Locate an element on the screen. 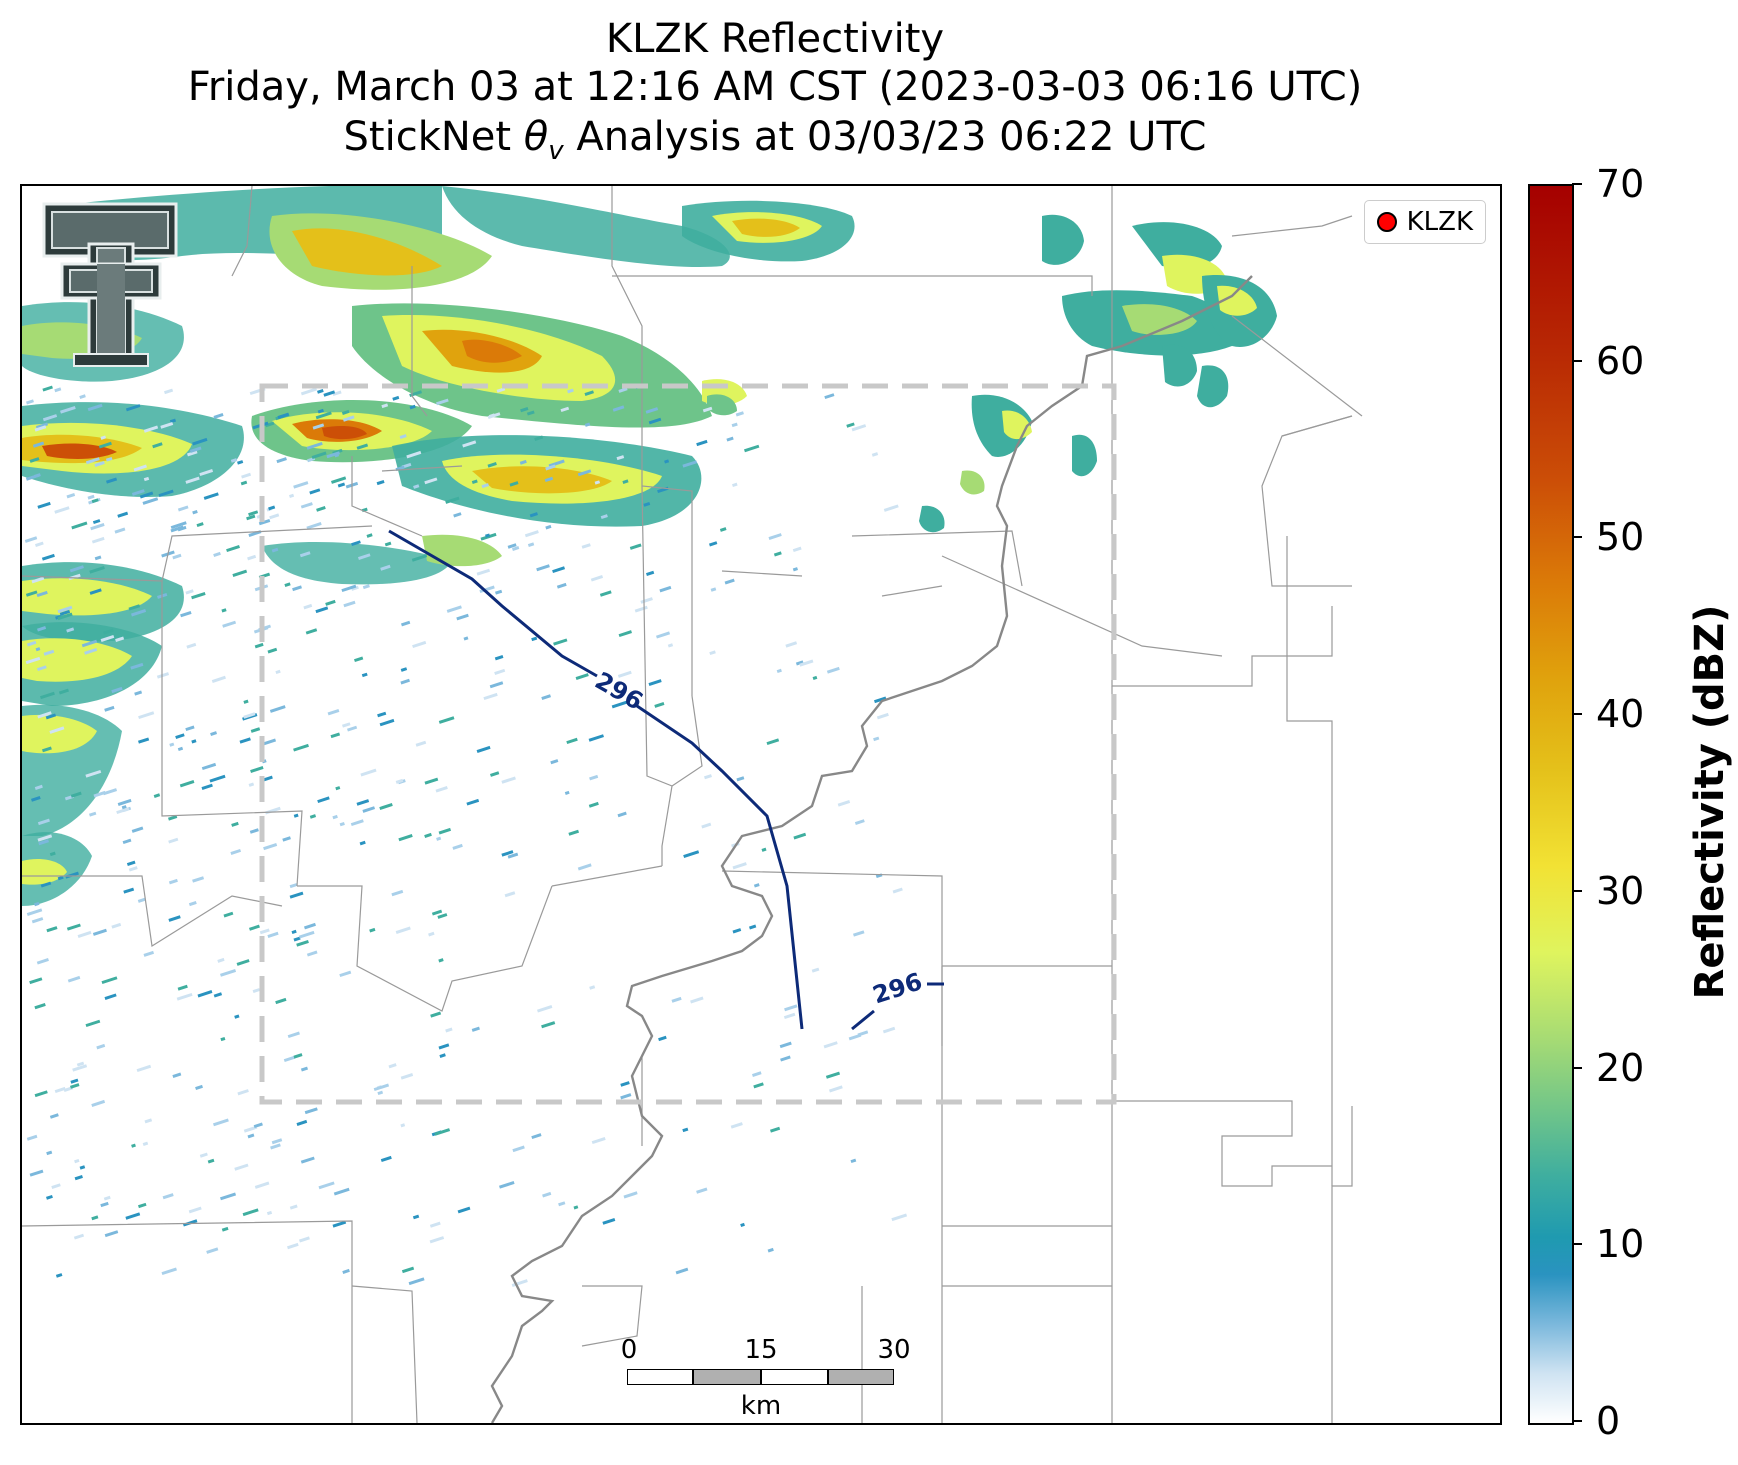 Image resolution: width=1738 pixels, height=1465 pixels. scale-segment is located at coordinates (861, 1377).